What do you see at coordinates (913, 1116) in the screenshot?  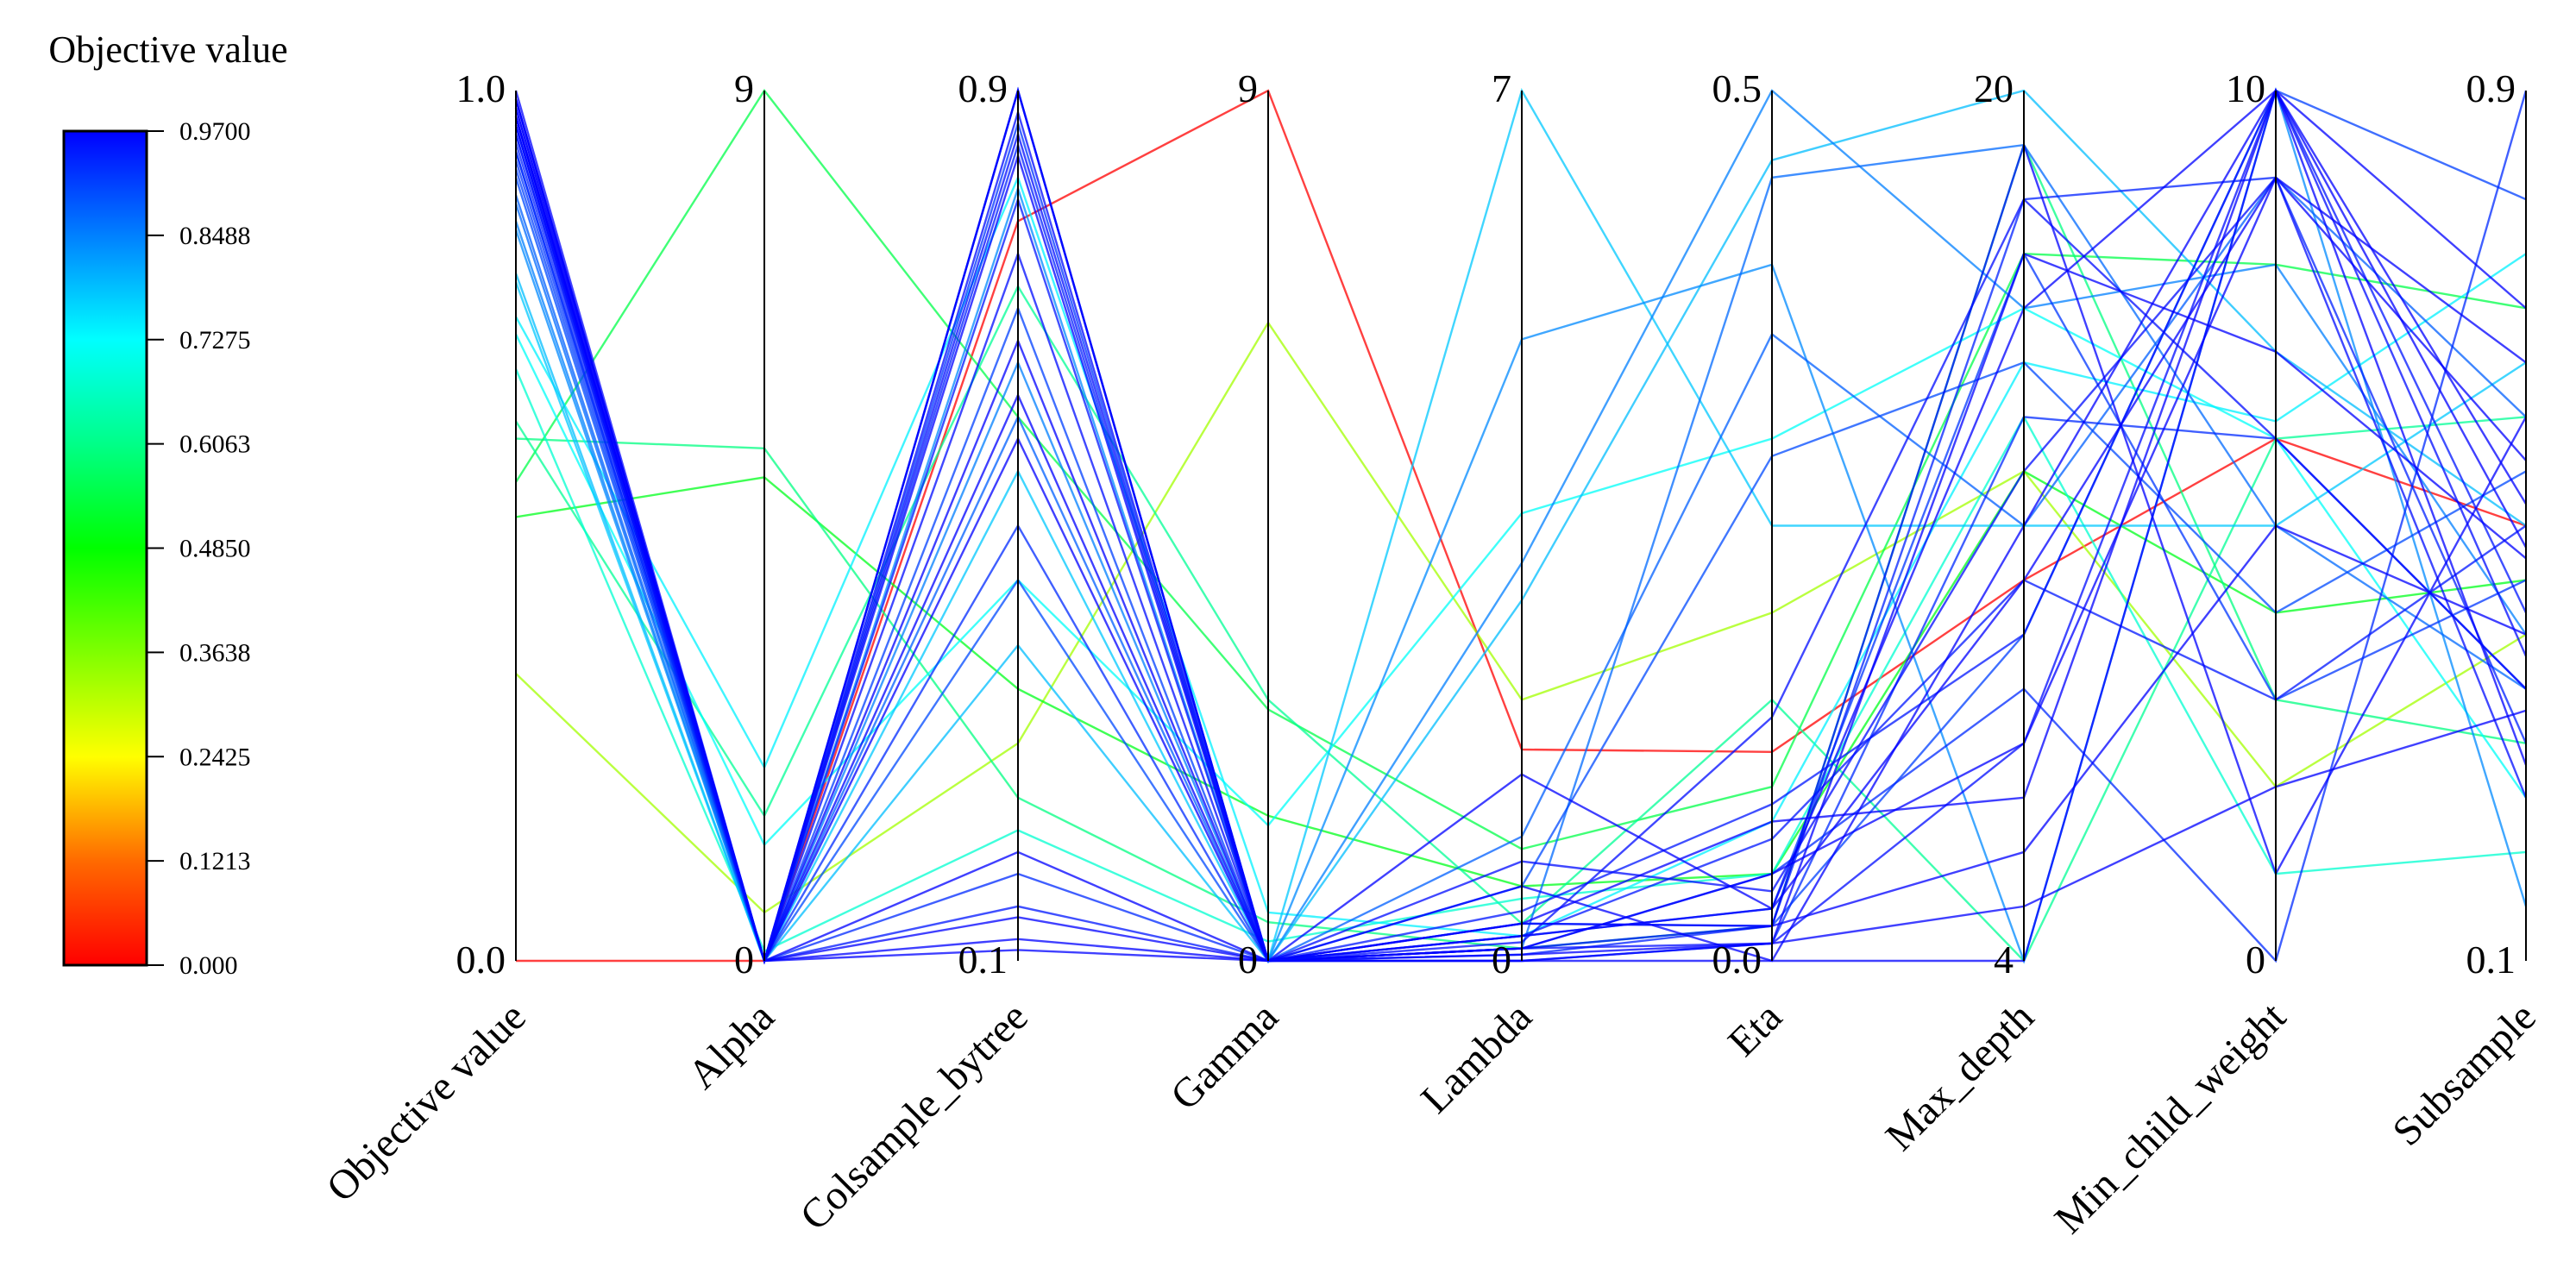 I see `axis-title: Colsample_bytree` at bounding box center [913, 1116].